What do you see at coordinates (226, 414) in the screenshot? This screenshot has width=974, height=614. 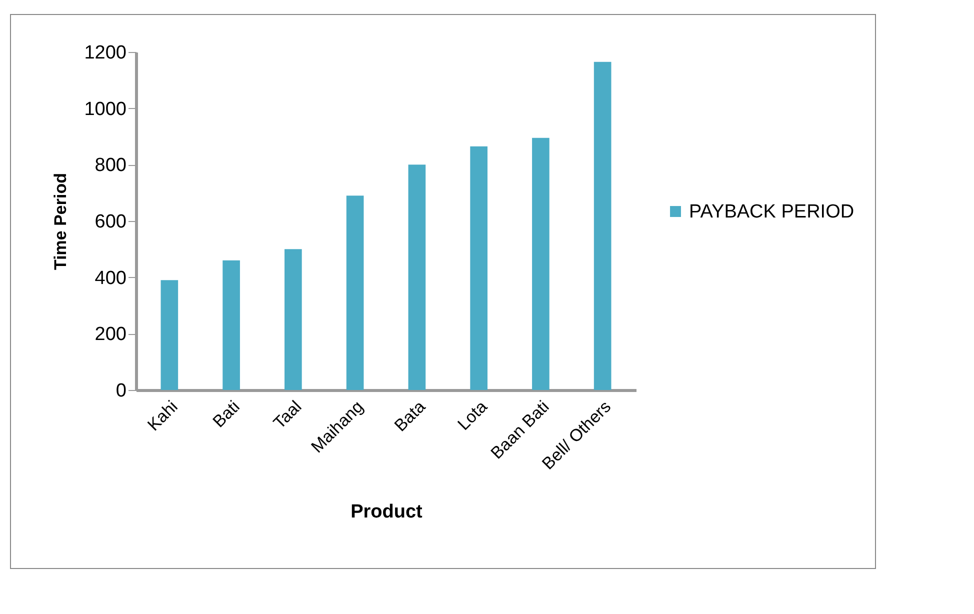 I see `x-tick-label: Bati` at bounding box center [226, 414].